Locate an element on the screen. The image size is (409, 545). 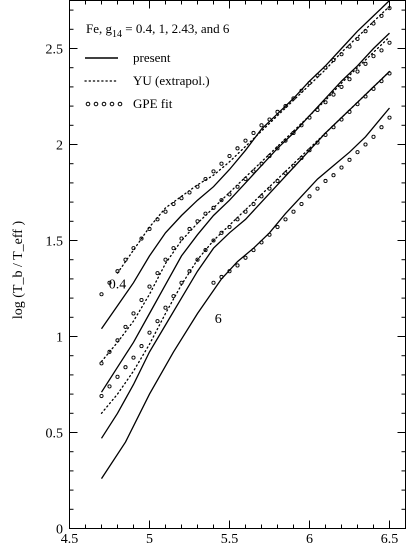
curve-annotation: 6 is located at coordinates (218, 319).